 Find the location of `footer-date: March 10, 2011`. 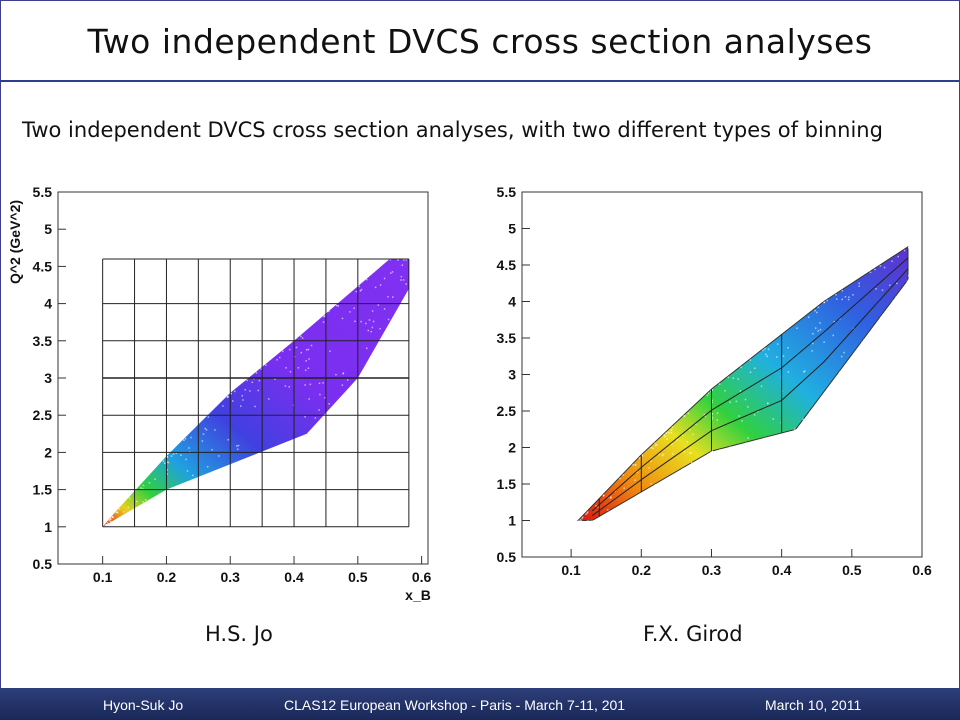

footer-date: March 10, 2011 is located at coordinates (813, 705).